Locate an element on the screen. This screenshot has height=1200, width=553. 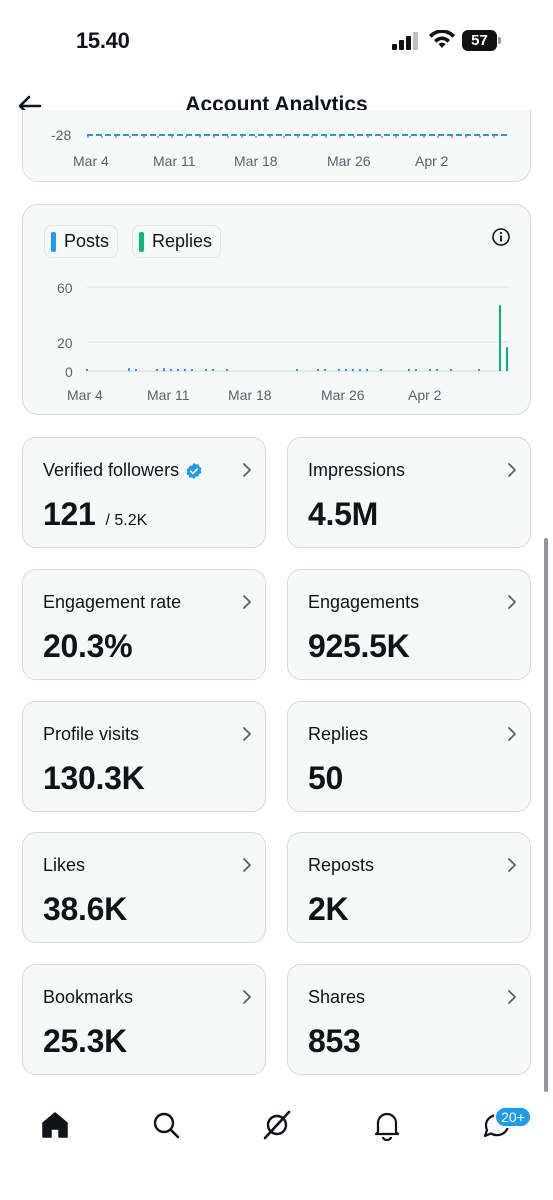
stat-value: 4.5M is located at coordinates (343, 514).